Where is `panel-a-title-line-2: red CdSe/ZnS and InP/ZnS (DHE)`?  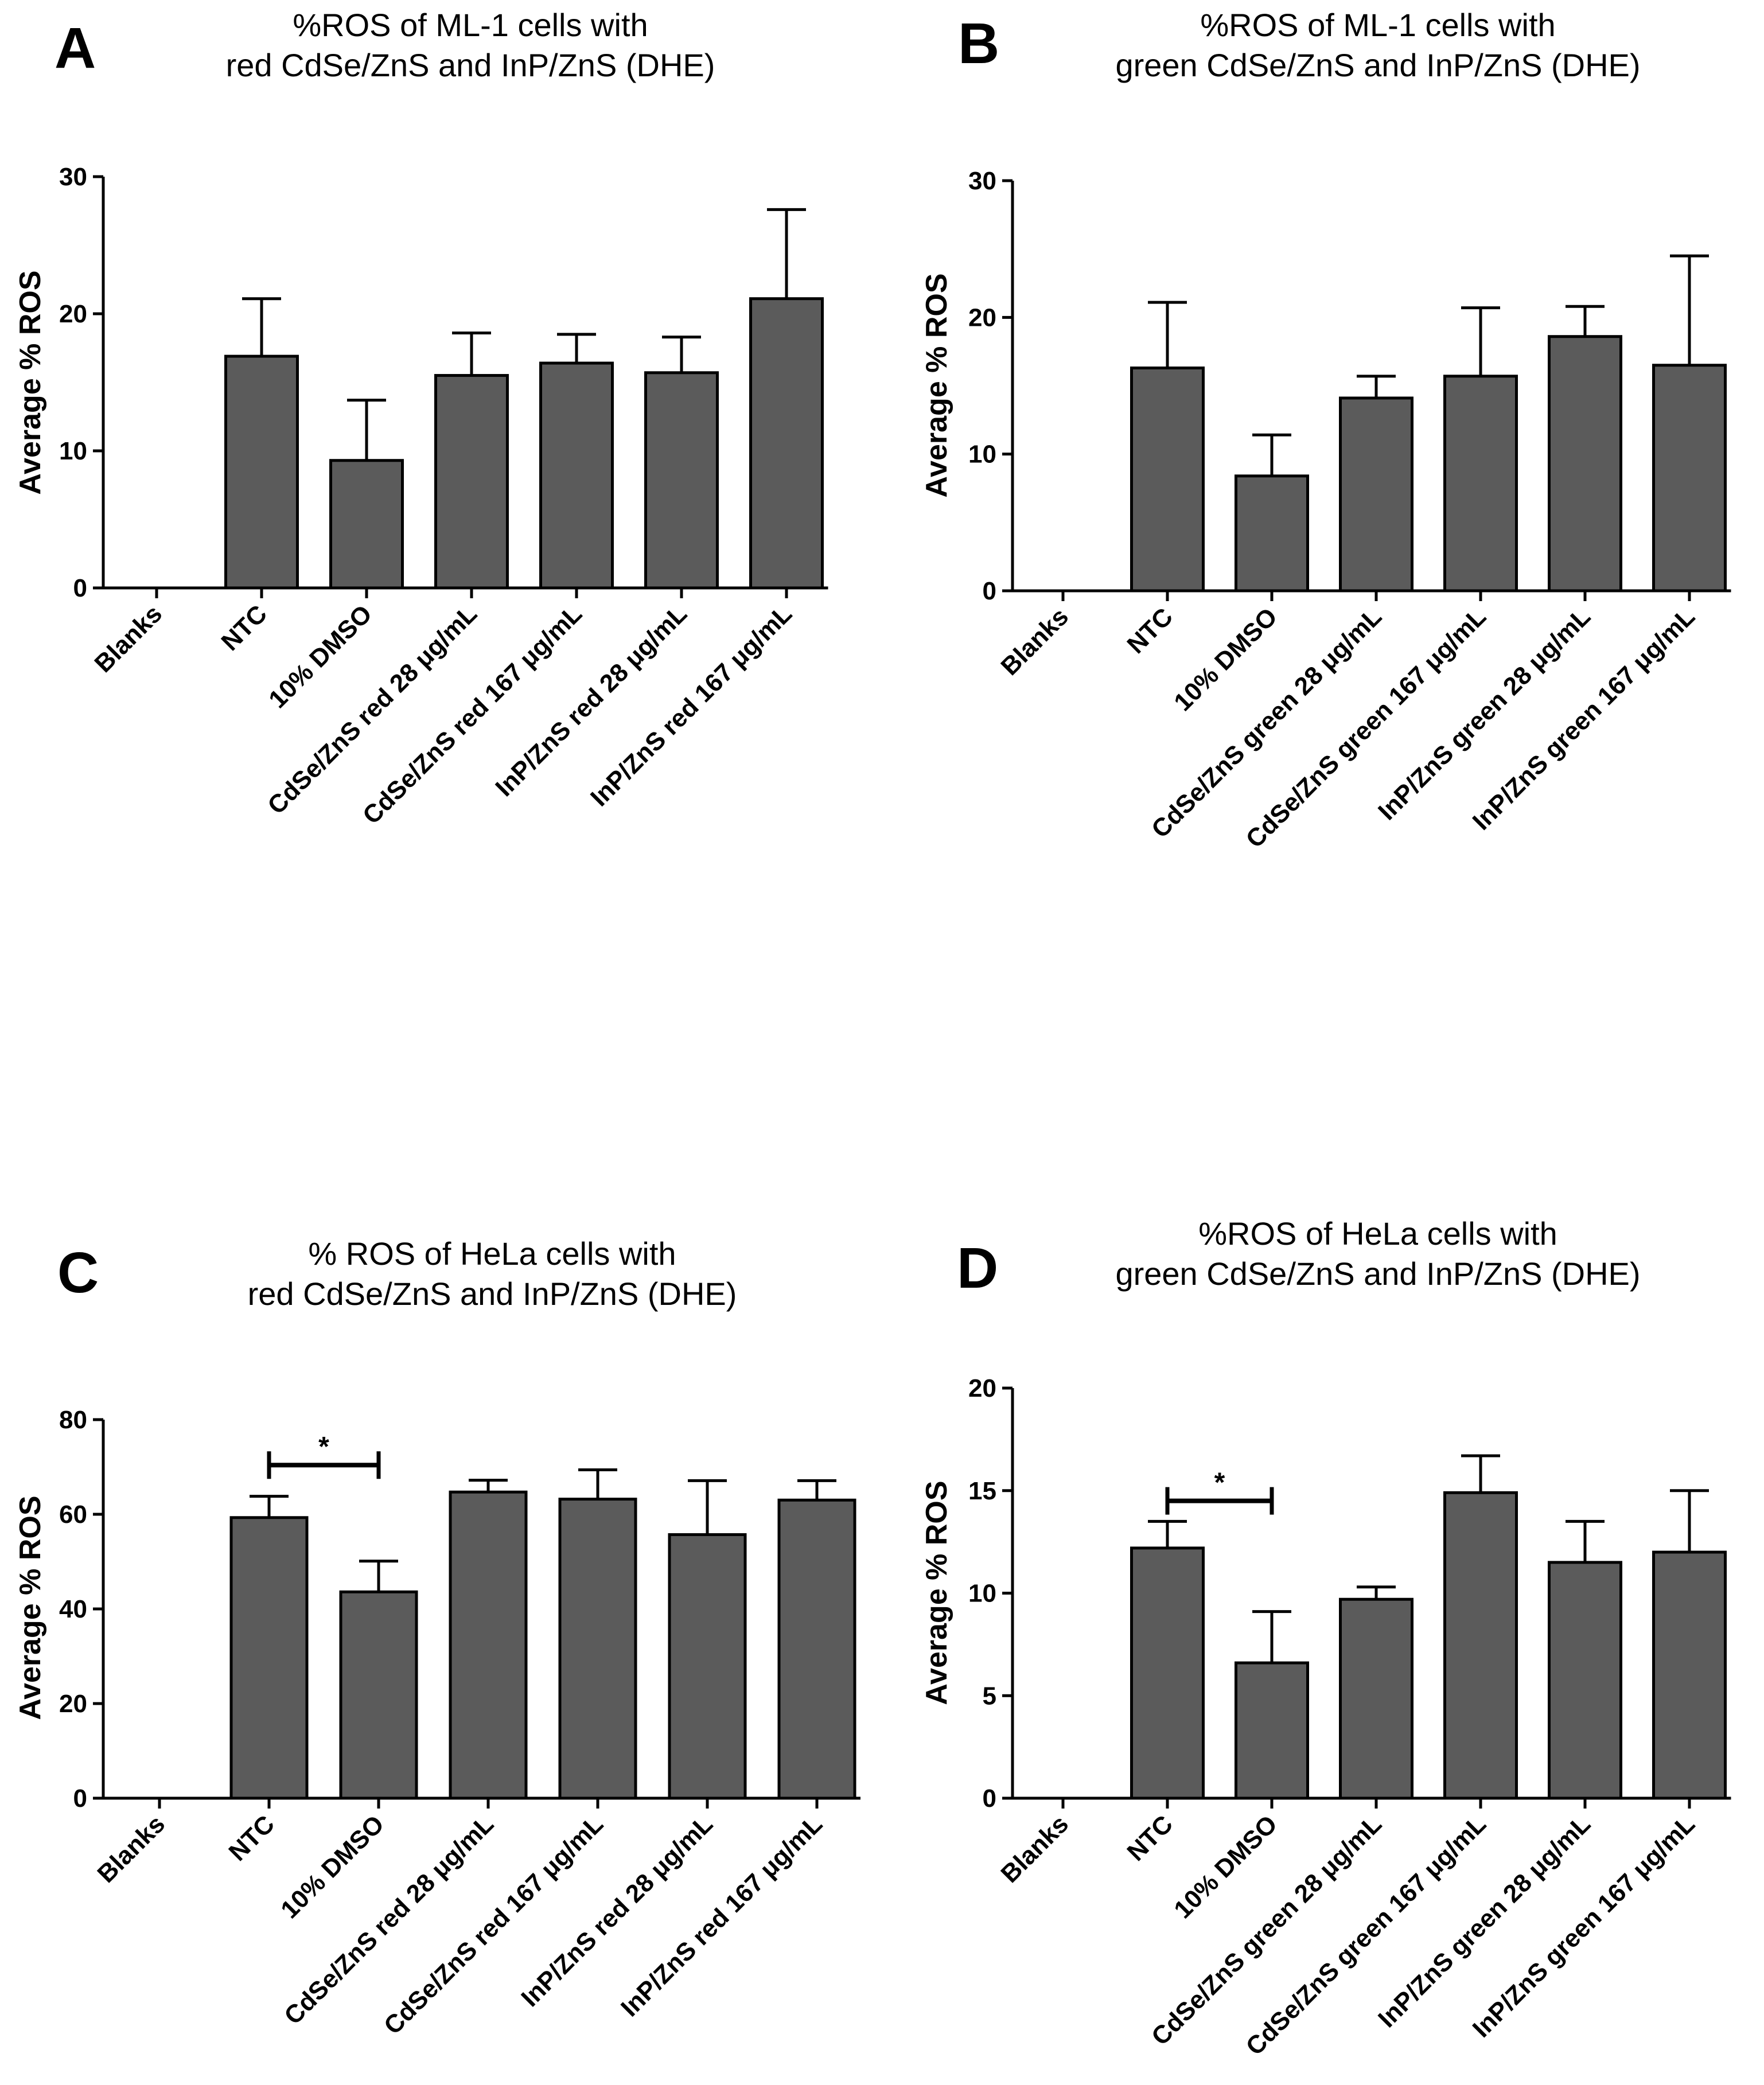 panel-a-title-line-2: red CdSe/ZnS and InP/ZnS (DHE) is located at coordinates (470, 65).